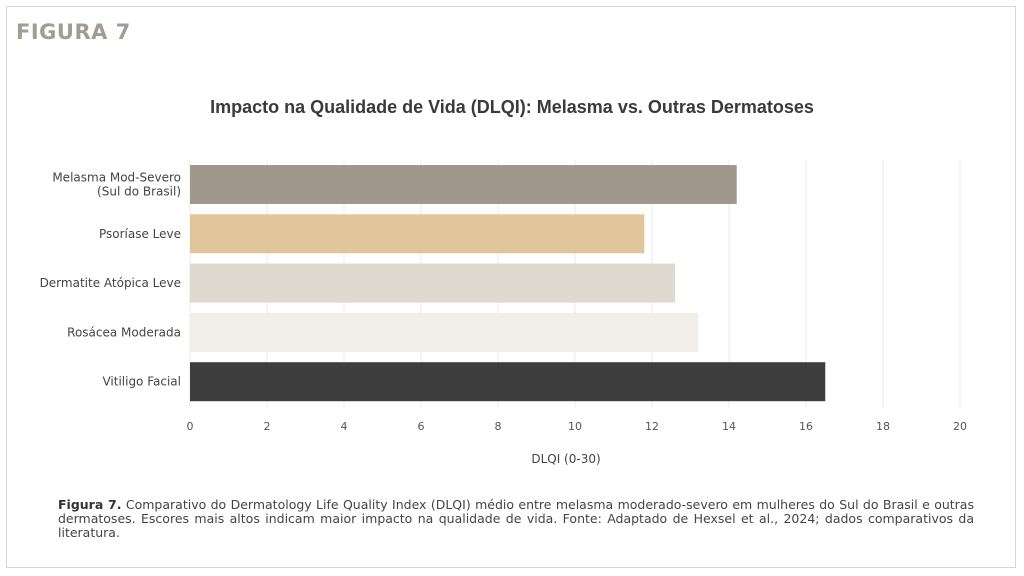 The image size is (1024, 576). Describe the element at coordinates (729, 426) in the screenshot. I see `x-tick-label-14: 14` at that location.